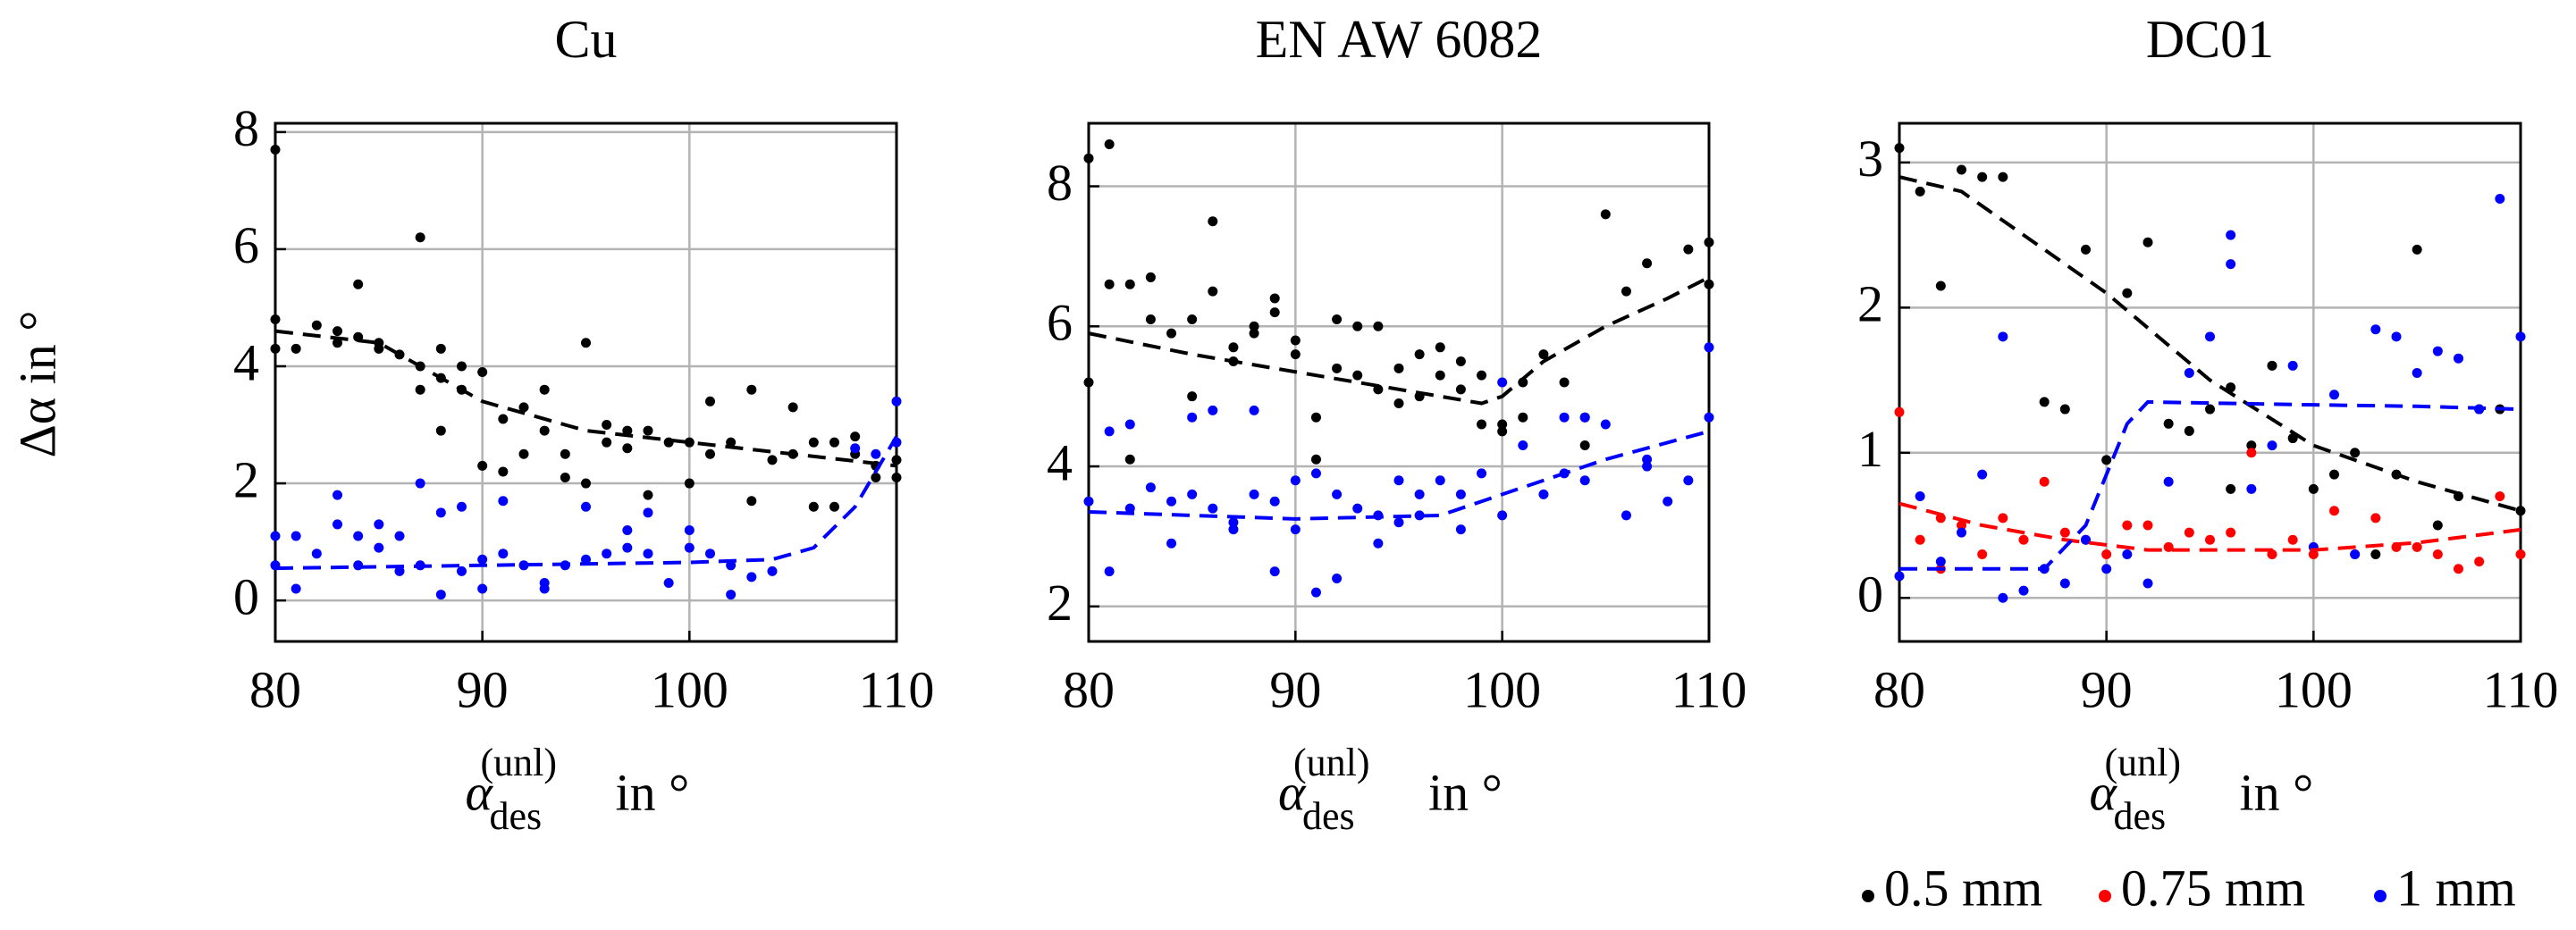 Image resolution: width=2576 pixels, height=930 pixels. I want to click on x-label-unit: in °, so click(653, 792).